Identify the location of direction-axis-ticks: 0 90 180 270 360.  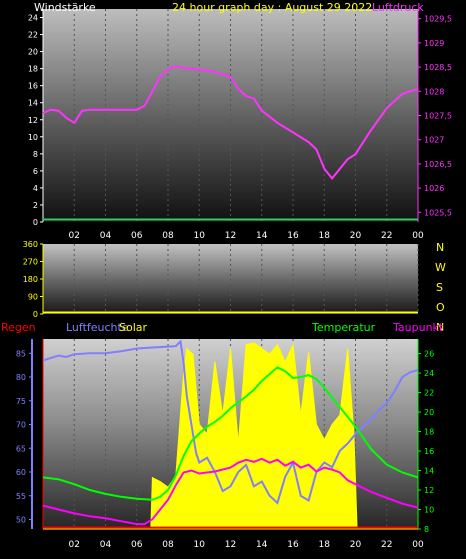
(33, 279).